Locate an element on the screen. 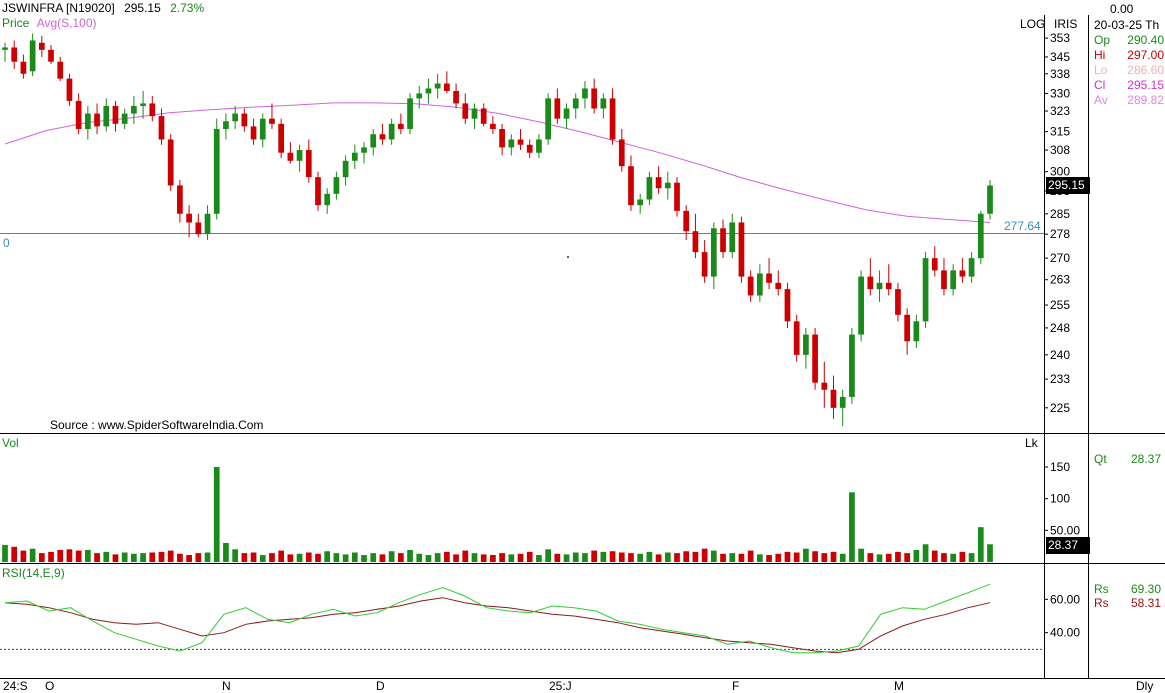  change-pct: 2.73% is located at coordinates (187, 8).